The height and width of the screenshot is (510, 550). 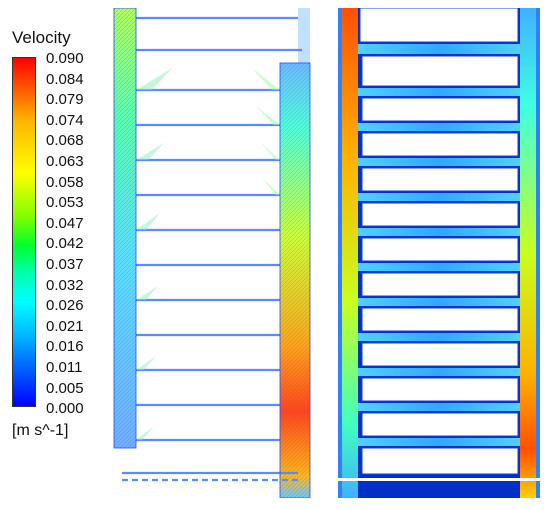 What do you see at coordinates (65, 244) in the screenshot?
I see `tick-label: 0.042` at bounding box center [65, 244].